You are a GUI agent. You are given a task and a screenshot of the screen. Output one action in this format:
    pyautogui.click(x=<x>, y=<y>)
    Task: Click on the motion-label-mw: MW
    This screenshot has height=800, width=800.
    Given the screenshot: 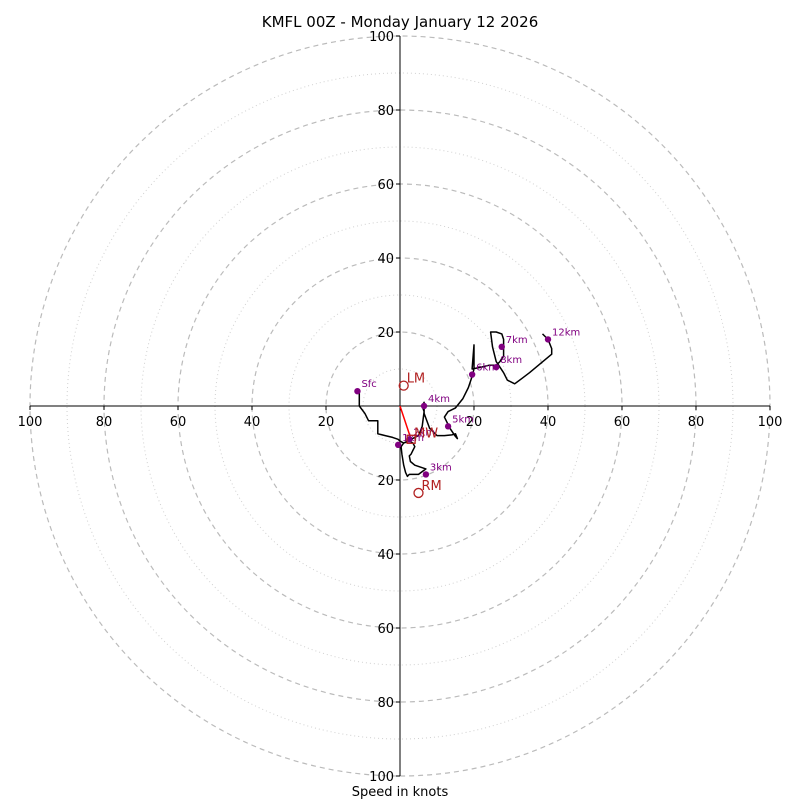 What is the action you would take?
    pyautogui.click(x=426, y=433)
    